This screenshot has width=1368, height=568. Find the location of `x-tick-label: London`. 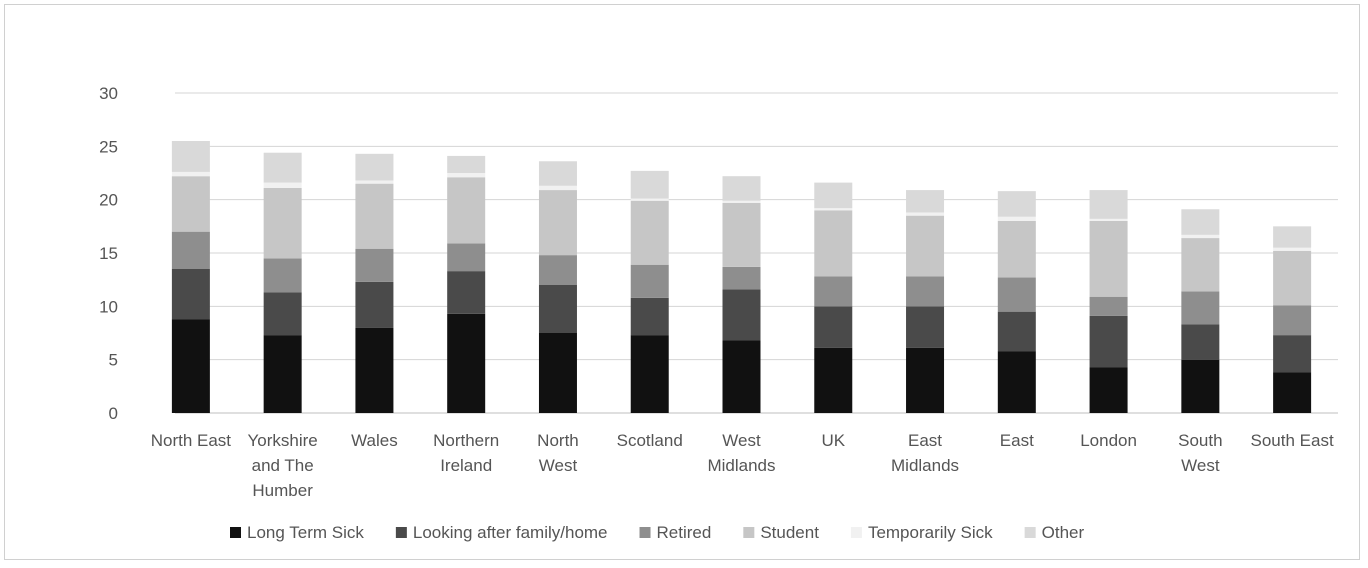

x-tick-label: London is located at coordinates (1108, 440).